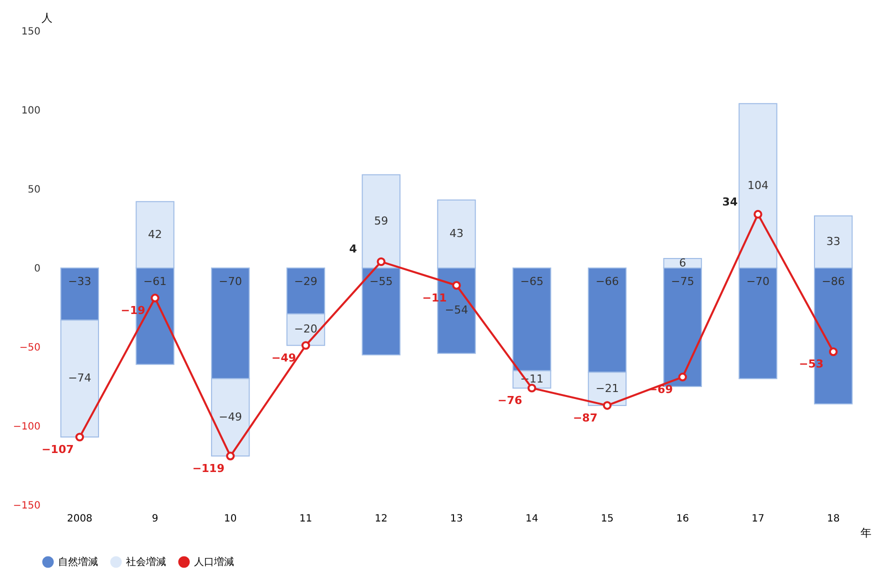 This screenshot has width=883, height=582. I want to click on data-label: −54, so click(456, 310).